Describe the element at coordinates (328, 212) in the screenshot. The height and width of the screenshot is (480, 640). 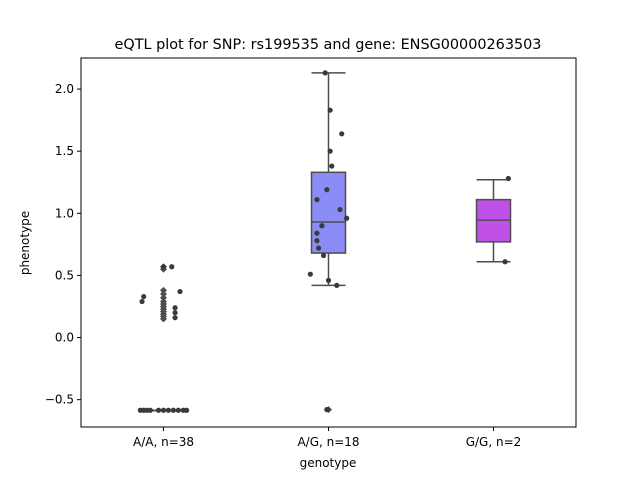
I see `box` at that location.